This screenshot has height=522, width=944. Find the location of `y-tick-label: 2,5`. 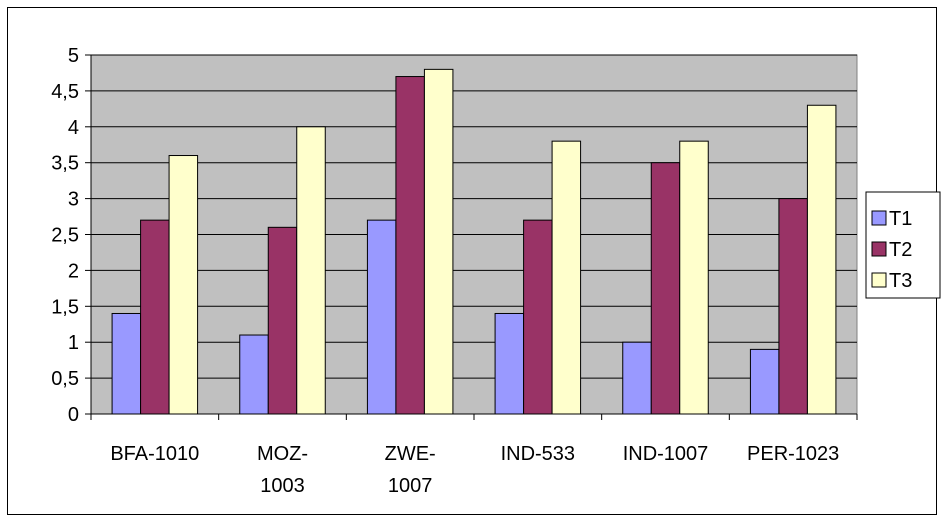

y-tick-label: 2,5 is located at coordinates (65, 236).